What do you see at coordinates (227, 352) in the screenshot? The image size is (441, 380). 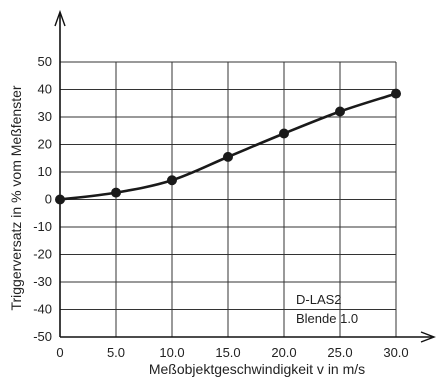 I see `x-tick-label: 15.0` at bounding box center [227, 352].